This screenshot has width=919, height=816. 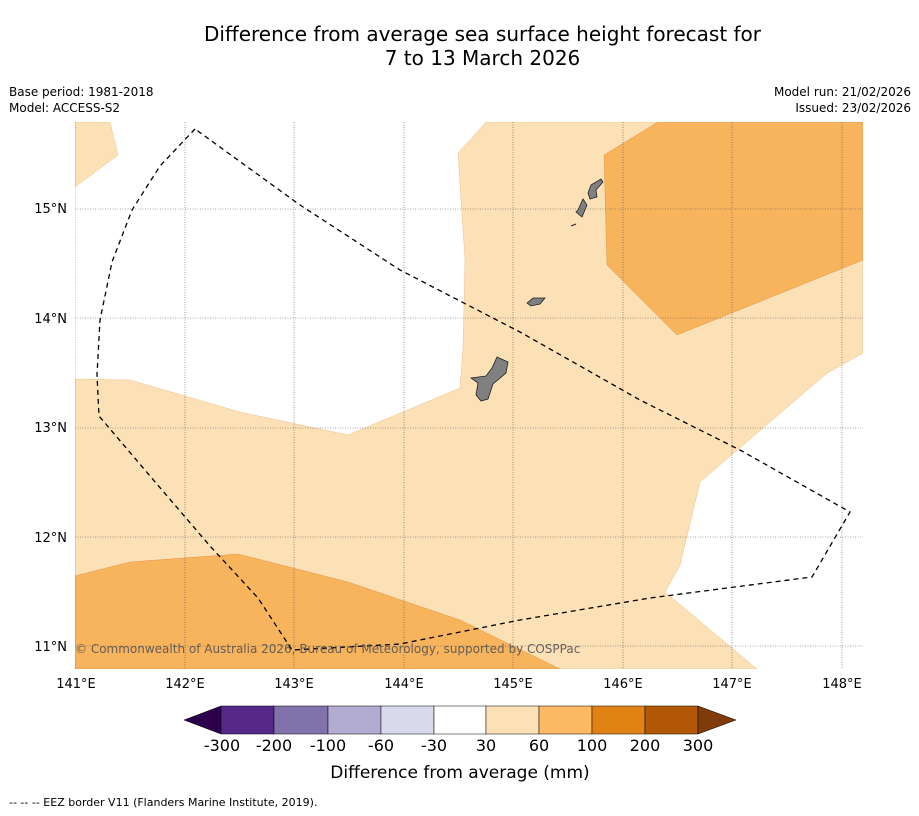 What do you see at coordinates (595, 189) in the screenshot?
I see `island-saipan` at bounding box center [595, 189].